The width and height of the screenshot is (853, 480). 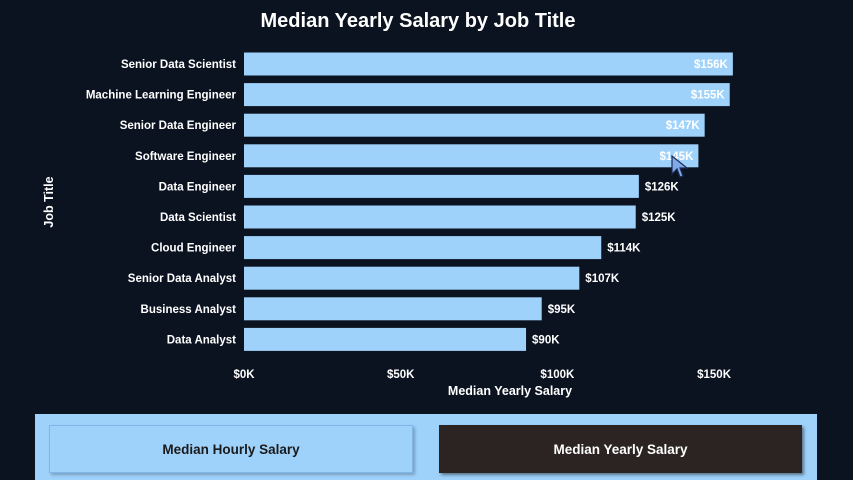 What do you see at coordinates (49, 201) in the screenshot?
I see `y-axis-title: Job Title` at bounding box center [49, 201].